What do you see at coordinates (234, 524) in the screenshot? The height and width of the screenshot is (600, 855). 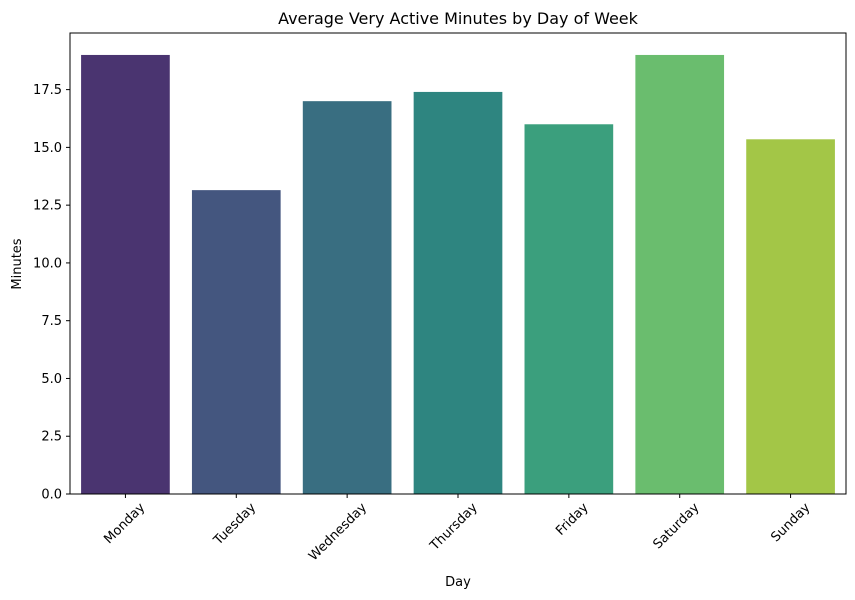 I see `x-tick-label: Tuesday` at bounding box center [234, 524].